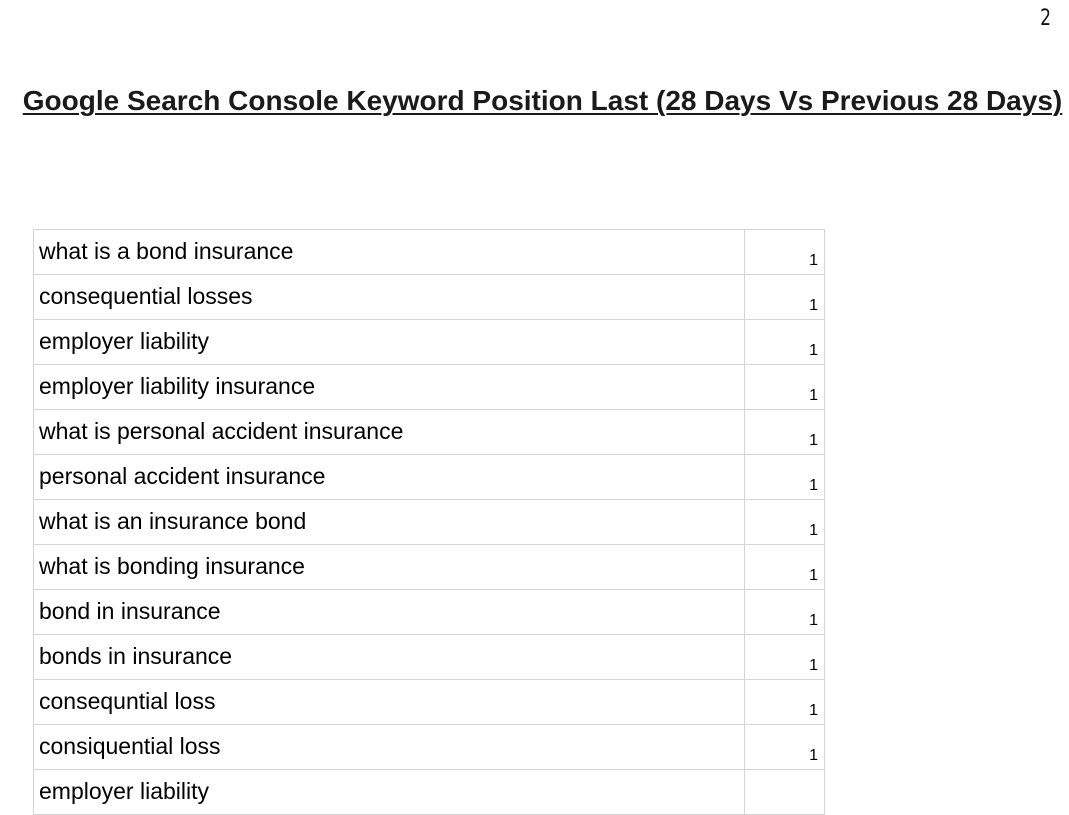 The height and width of the screenshot is (815, 1069). I want to click on table-row: bond in insurance 1, so click(429, 612).